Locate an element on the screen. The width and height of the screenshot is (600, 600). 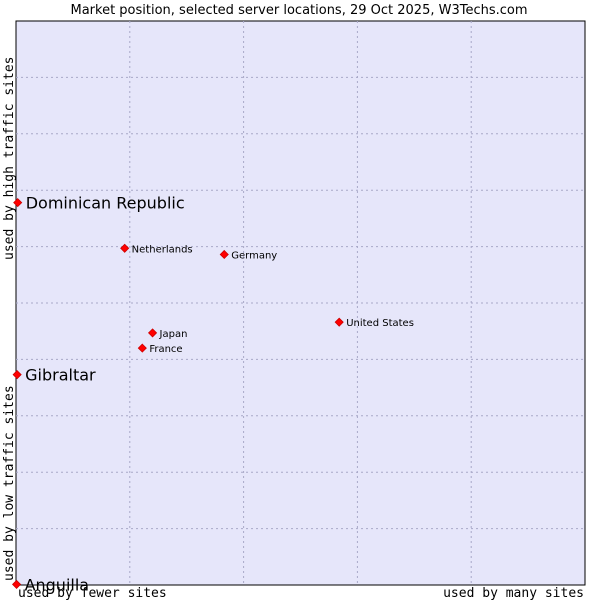
x-axis-label-left: used by fewer sites is located at coordinates (92, 593).